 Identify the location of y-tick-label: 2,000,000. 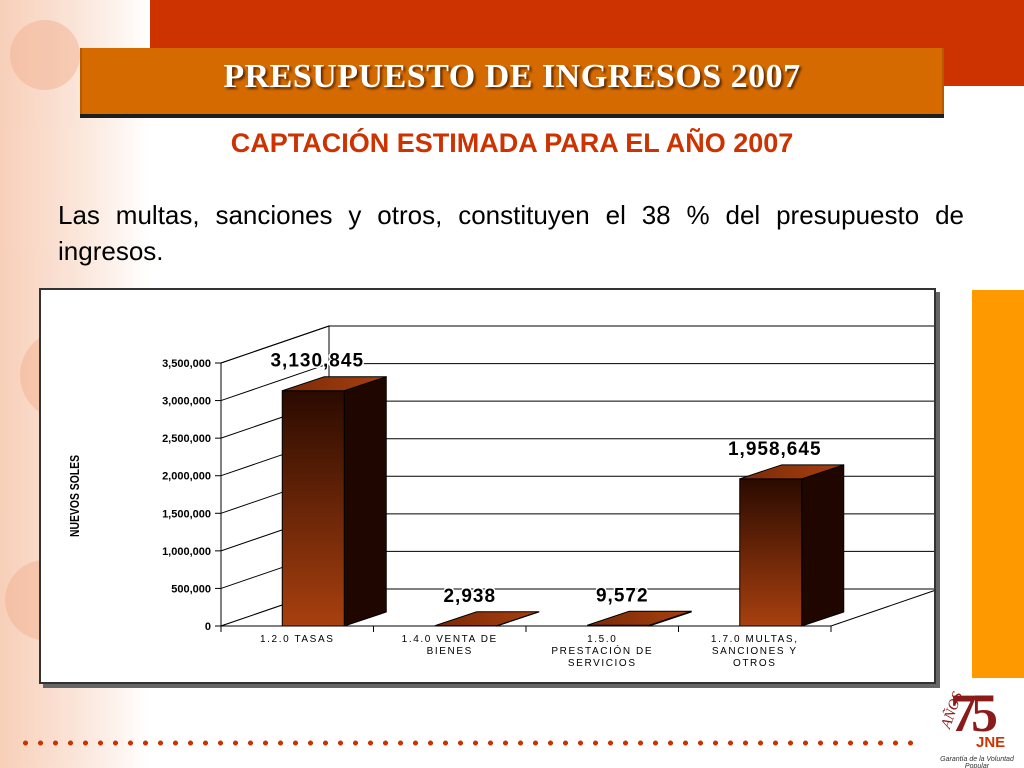
(186, 477).